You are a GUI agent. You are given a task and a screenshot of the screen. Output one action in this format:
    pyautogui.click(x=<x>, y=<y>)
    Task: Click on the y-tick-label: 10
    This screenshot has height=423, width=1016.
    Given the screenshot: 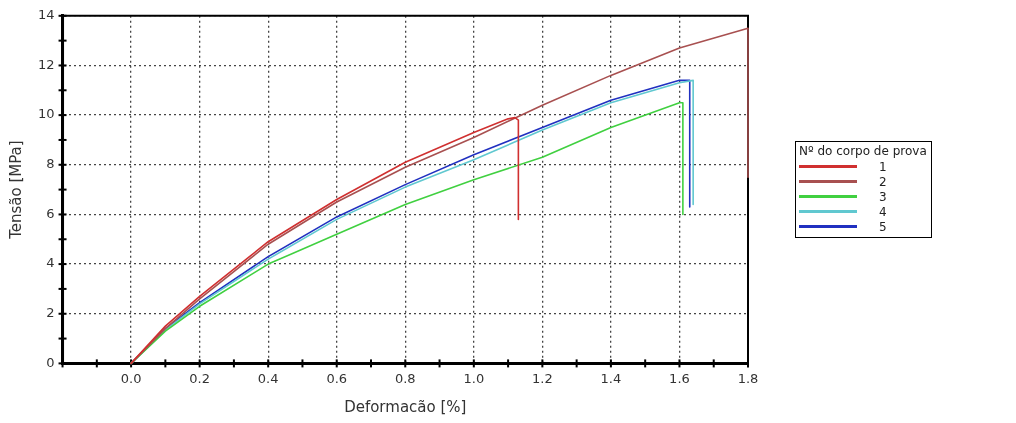 What is the action you would take?
    pyautogui.click(x=46, y=114)
    